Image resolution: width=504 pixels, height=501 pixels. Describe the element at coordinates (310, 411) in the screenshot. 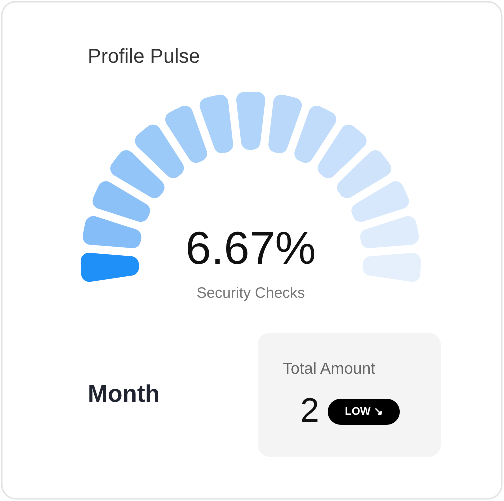

I see `text: 2` at that location.